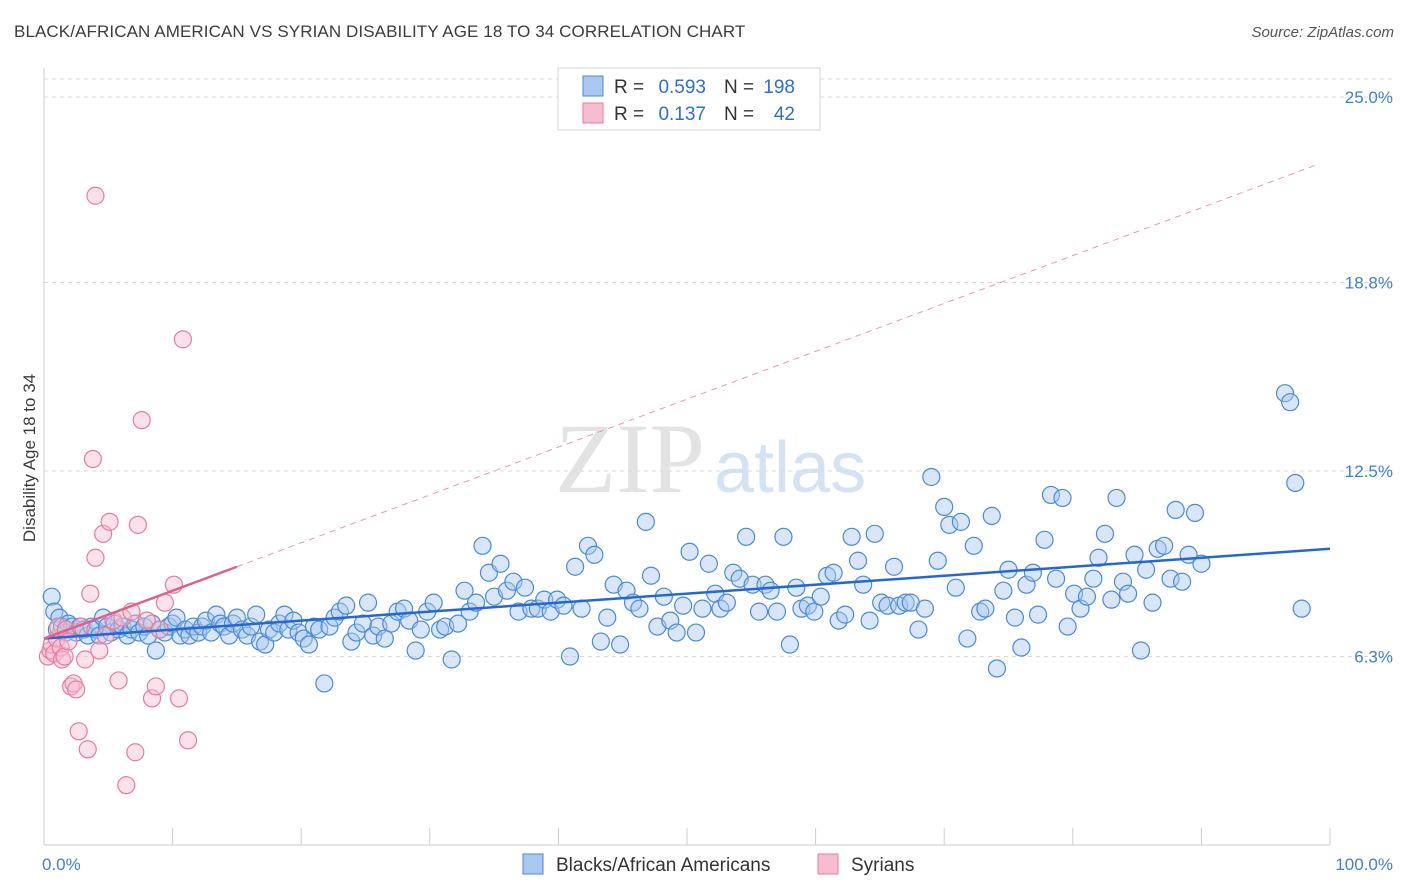 The image size is (1406, 892). I want to click on watermark-zip: ZIP, so click(630, 458).